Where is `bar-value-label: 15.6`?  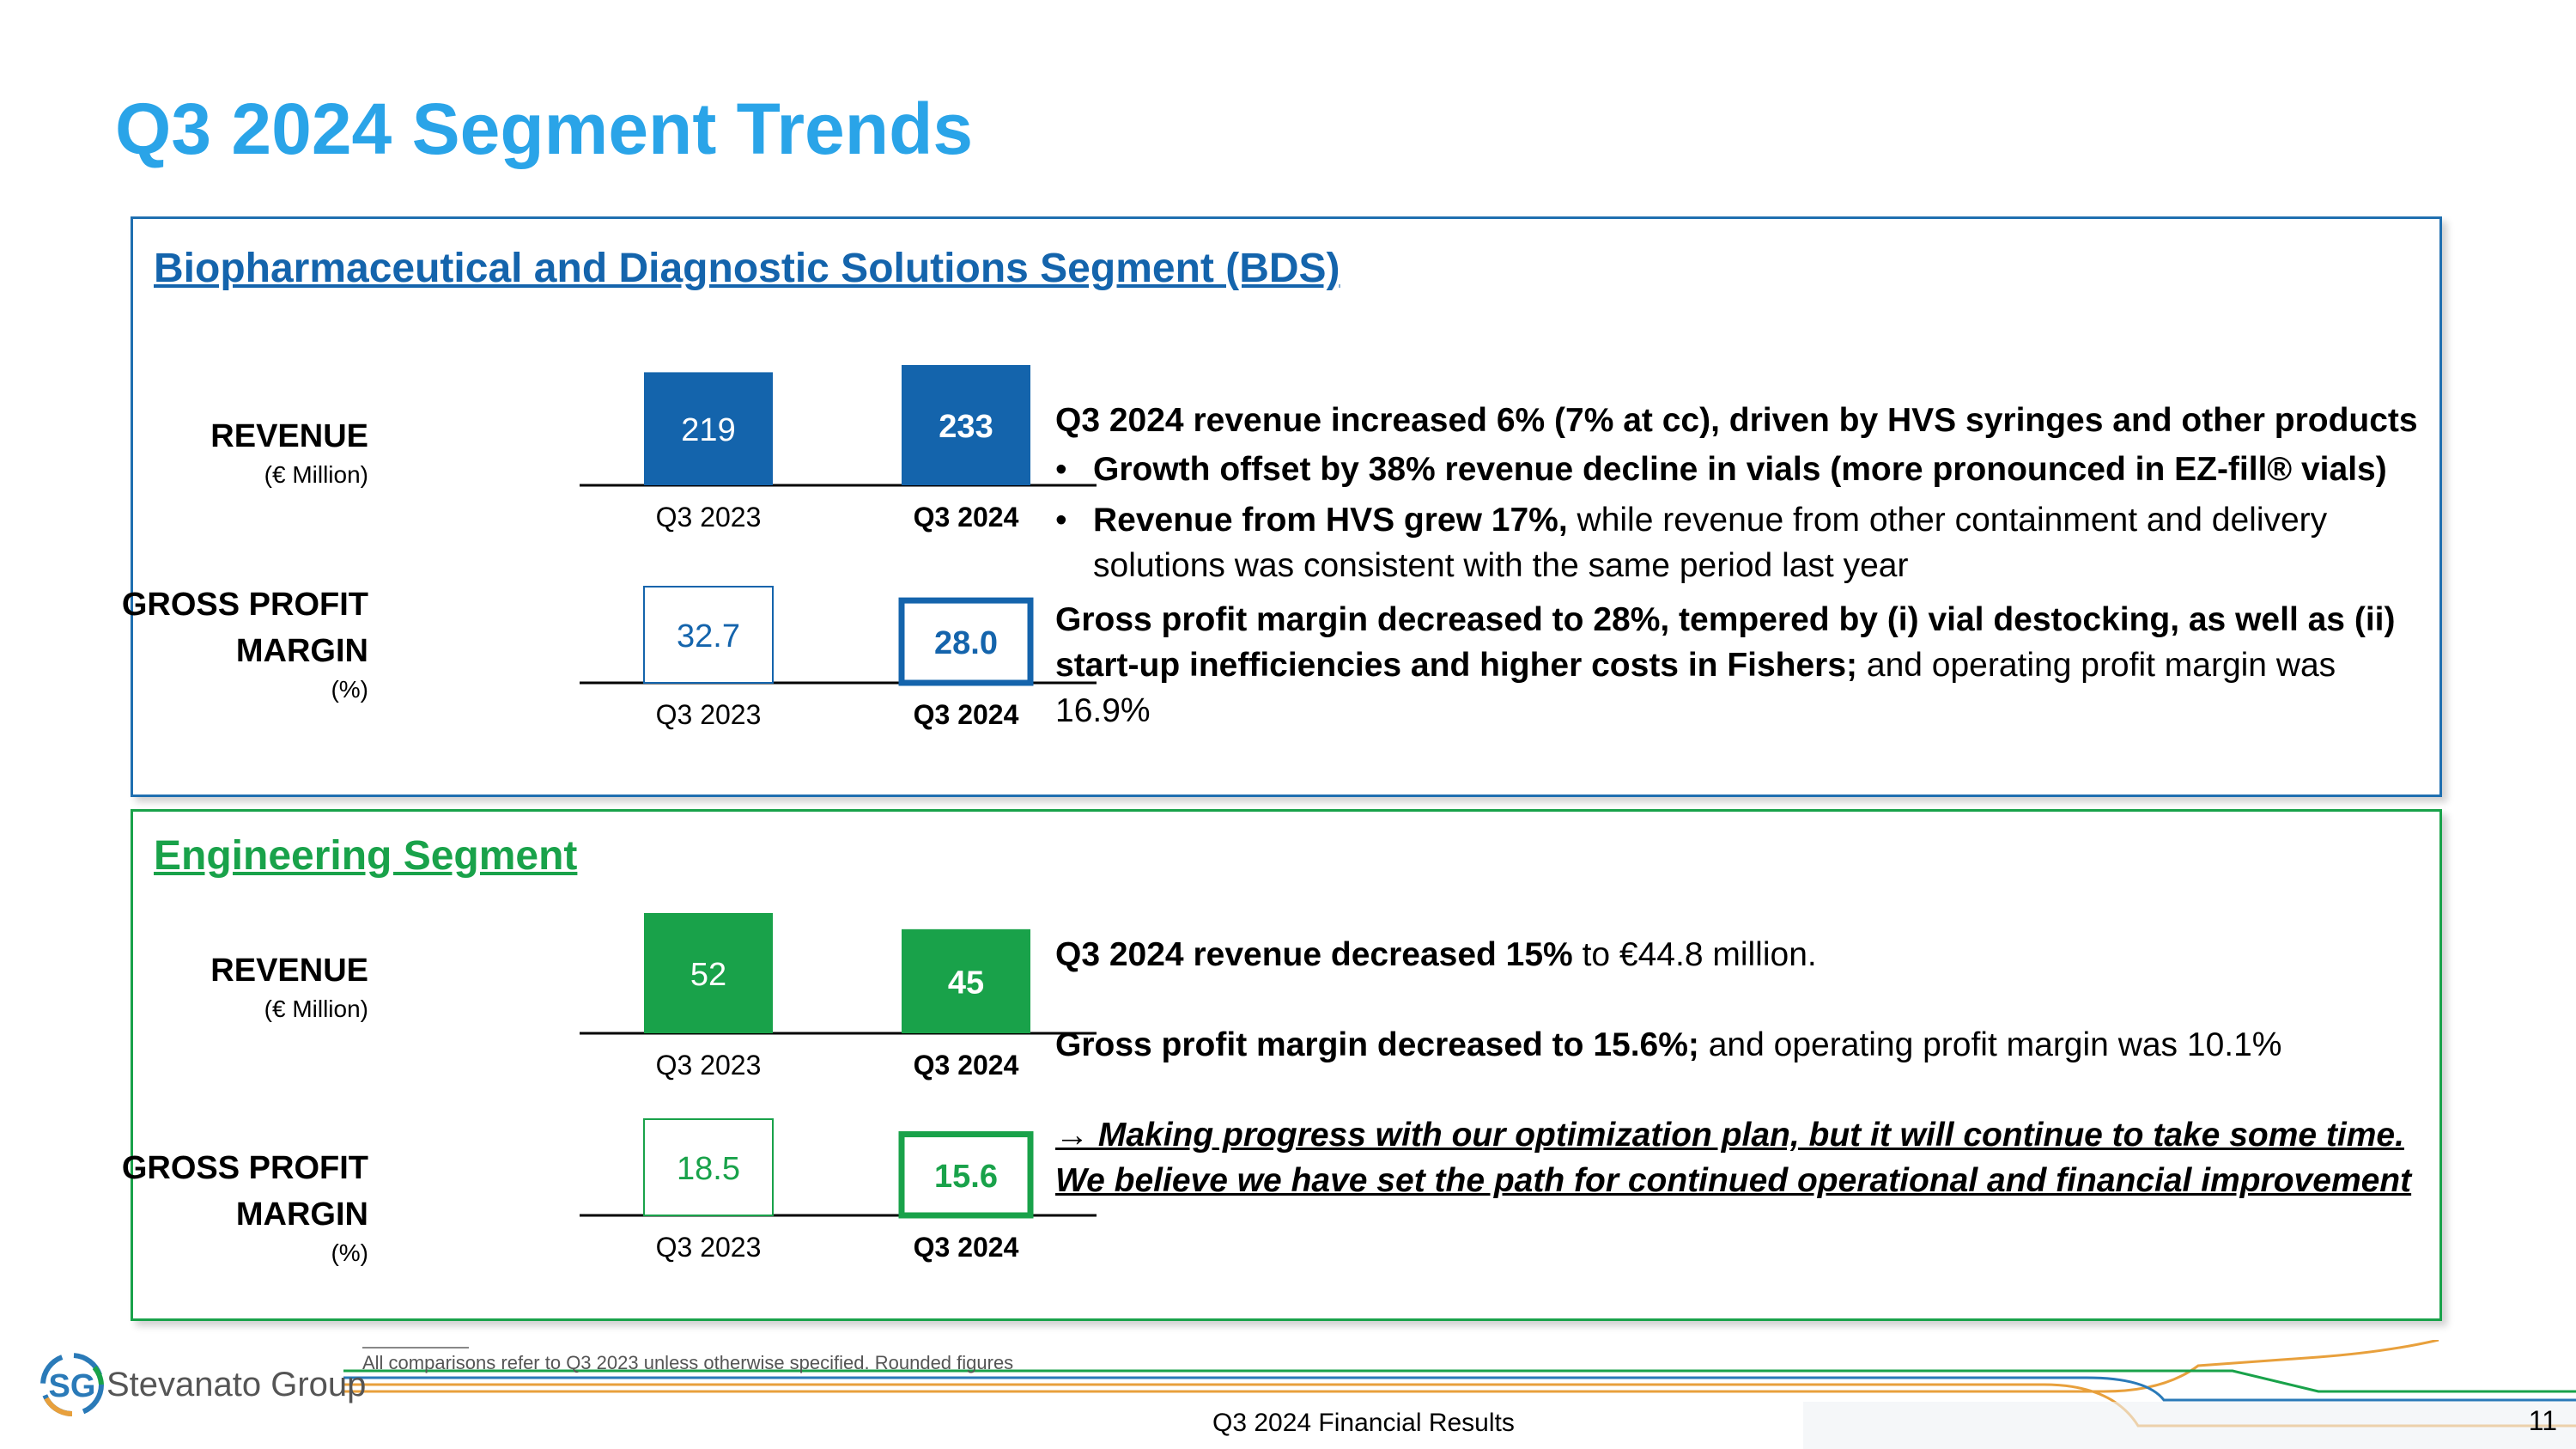
bar-value-label: 15.6 is located at coordinates (966, 1177).